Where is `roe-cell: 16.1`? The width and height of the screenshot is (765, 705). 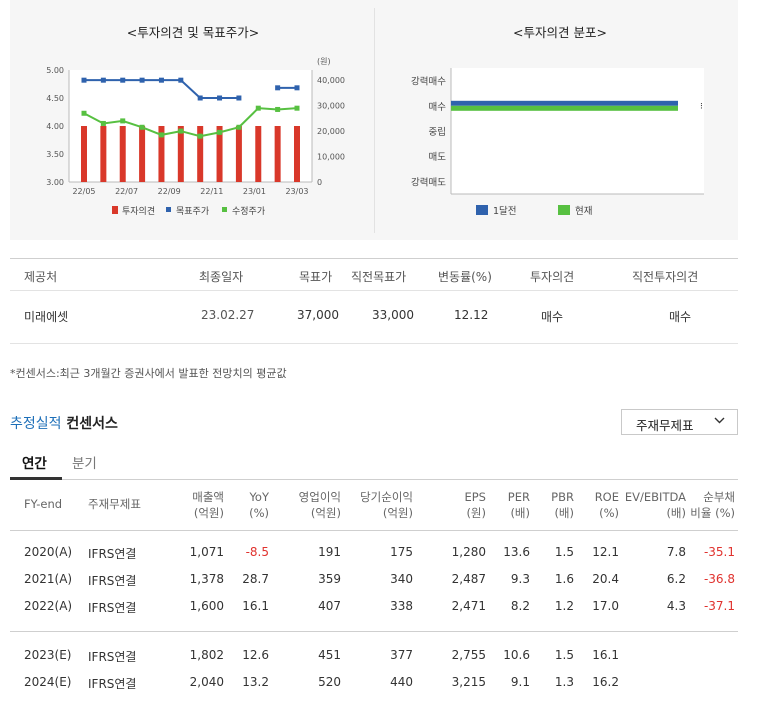 roe-cell: 16.1 is located at coordinates (605, 655).